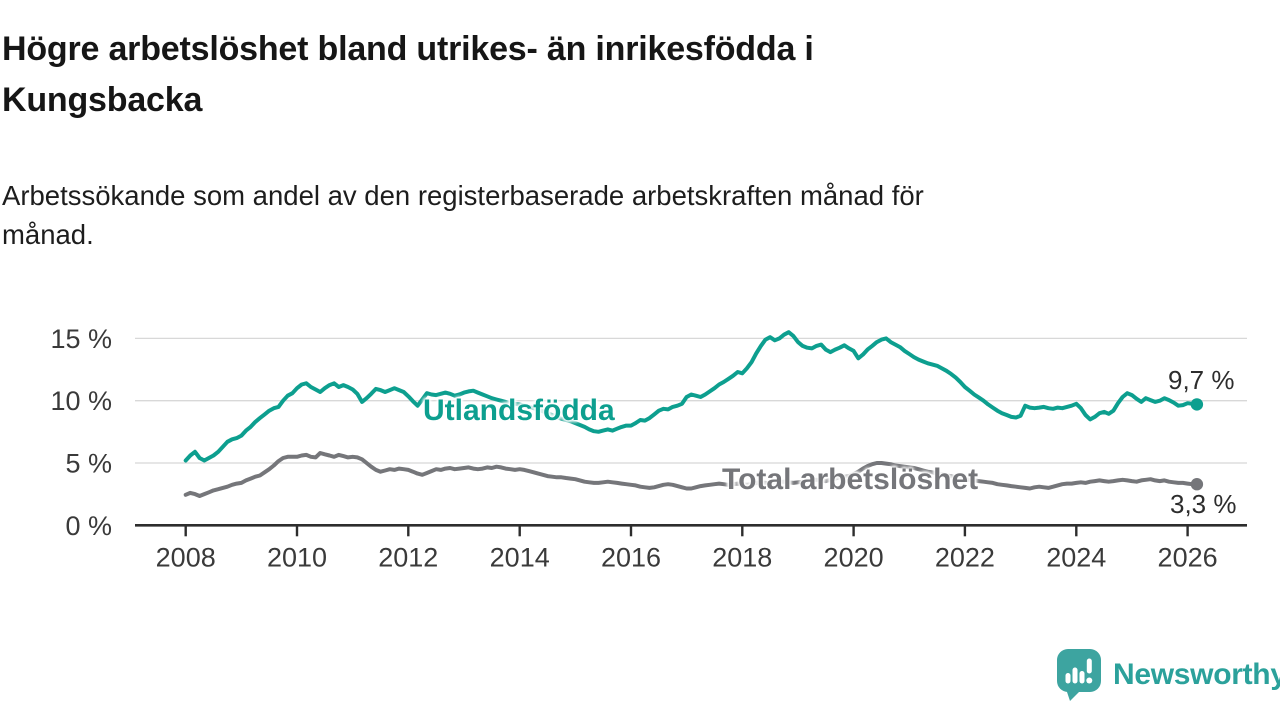 This screenshot has width=1280, height=720. Describe the element at coordinates (1203, 504) in the screenshot. I see `end-value-label-total: 3,3 %` at that location.